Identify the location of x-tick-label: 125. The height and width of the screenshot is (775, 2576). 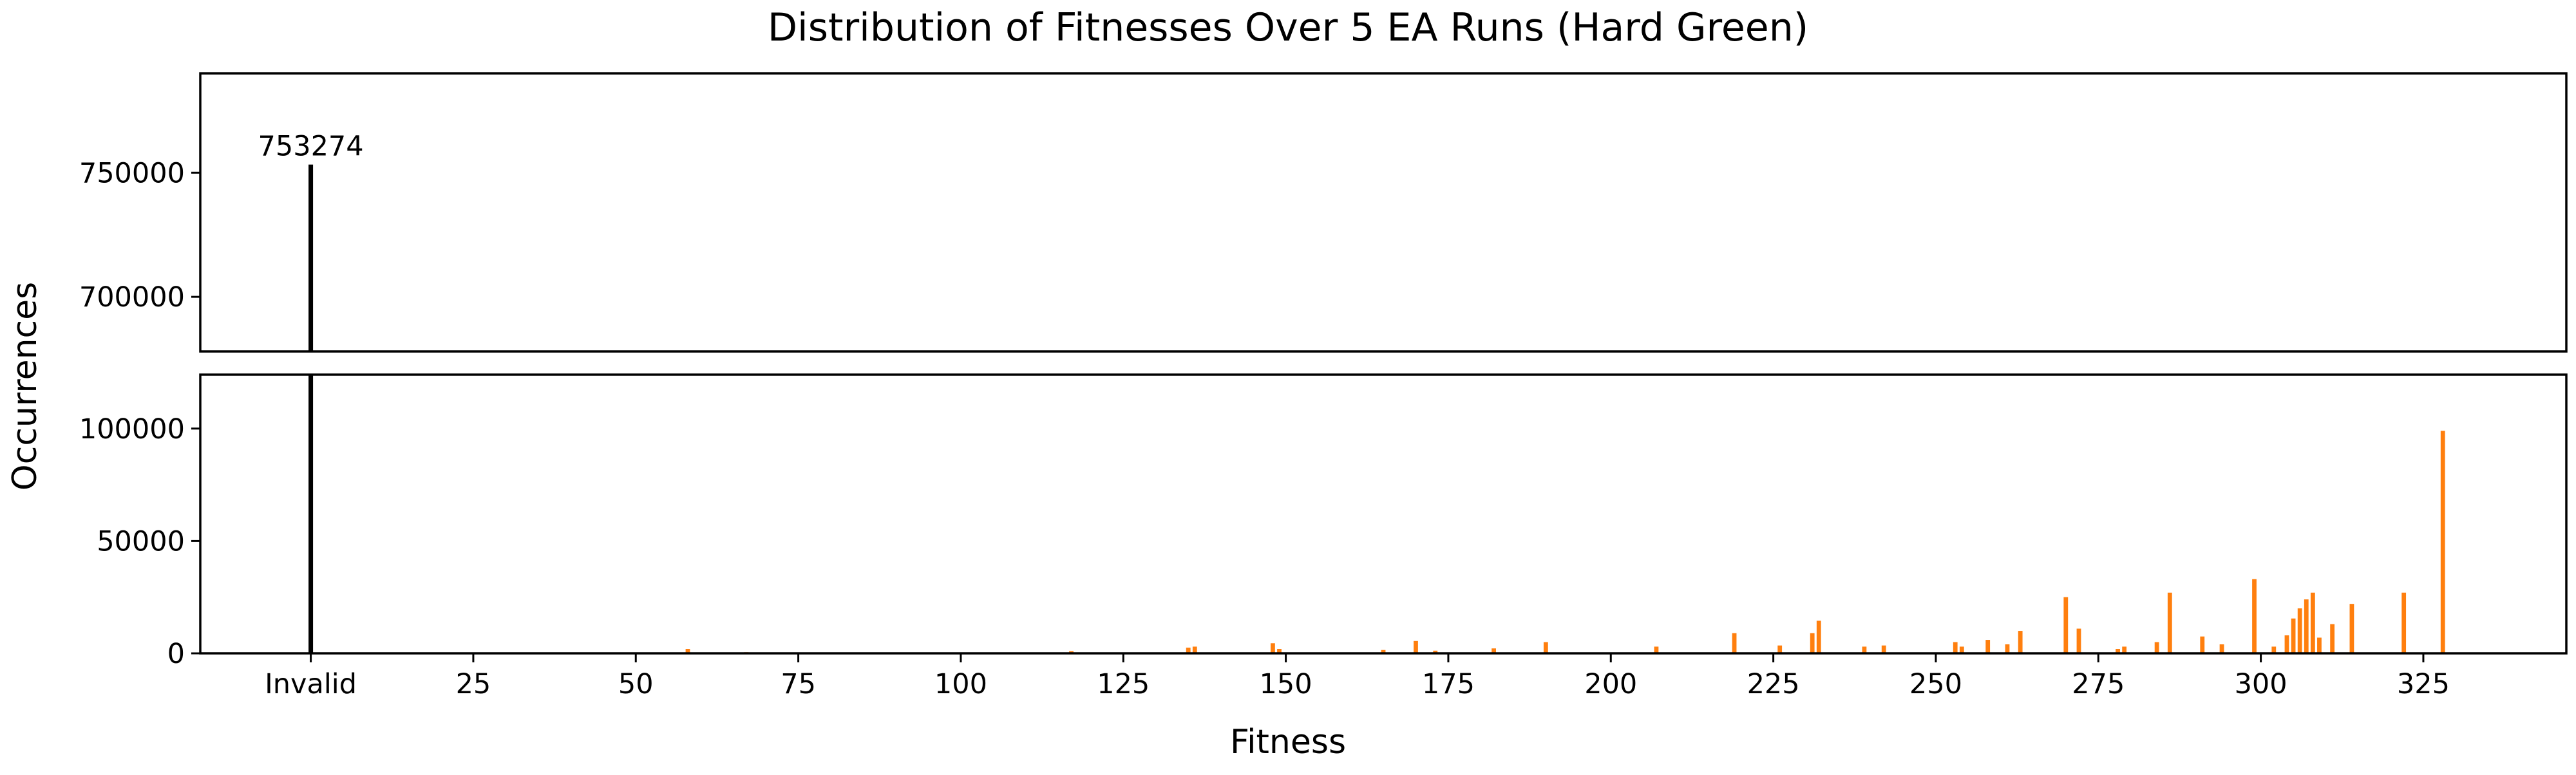
(1124, 684).